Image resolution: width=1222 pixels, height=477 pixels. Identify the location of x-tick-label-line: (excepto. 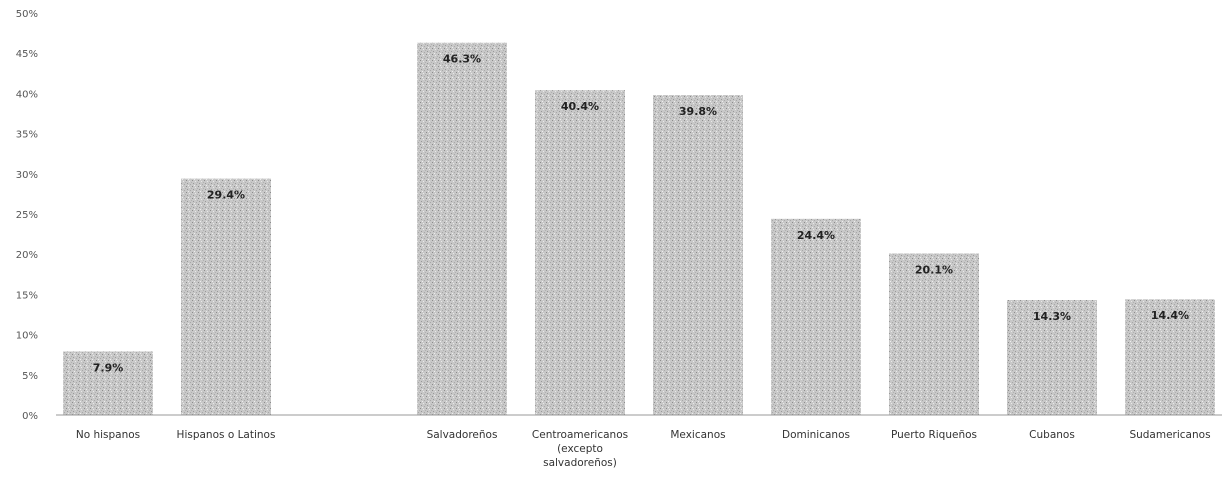
(580, 449).